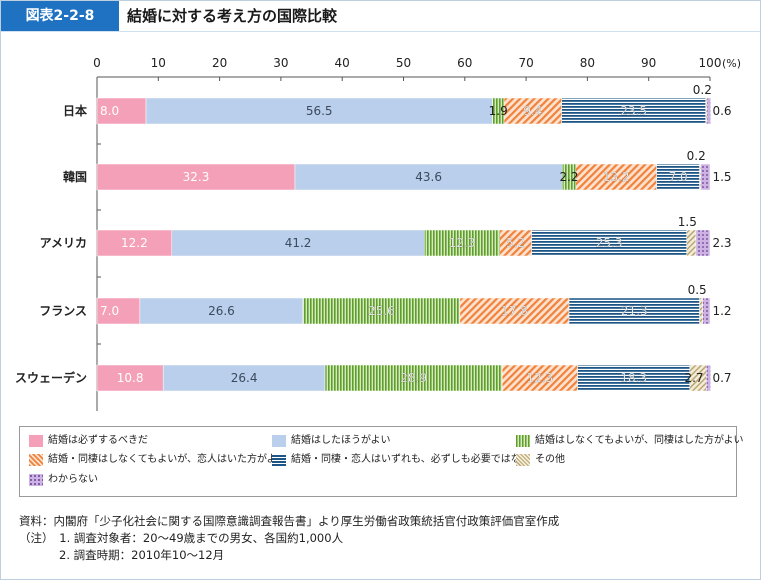  I want to click on note-2: 2. 調査時期：2010年10〜12月, so click(142, 555).